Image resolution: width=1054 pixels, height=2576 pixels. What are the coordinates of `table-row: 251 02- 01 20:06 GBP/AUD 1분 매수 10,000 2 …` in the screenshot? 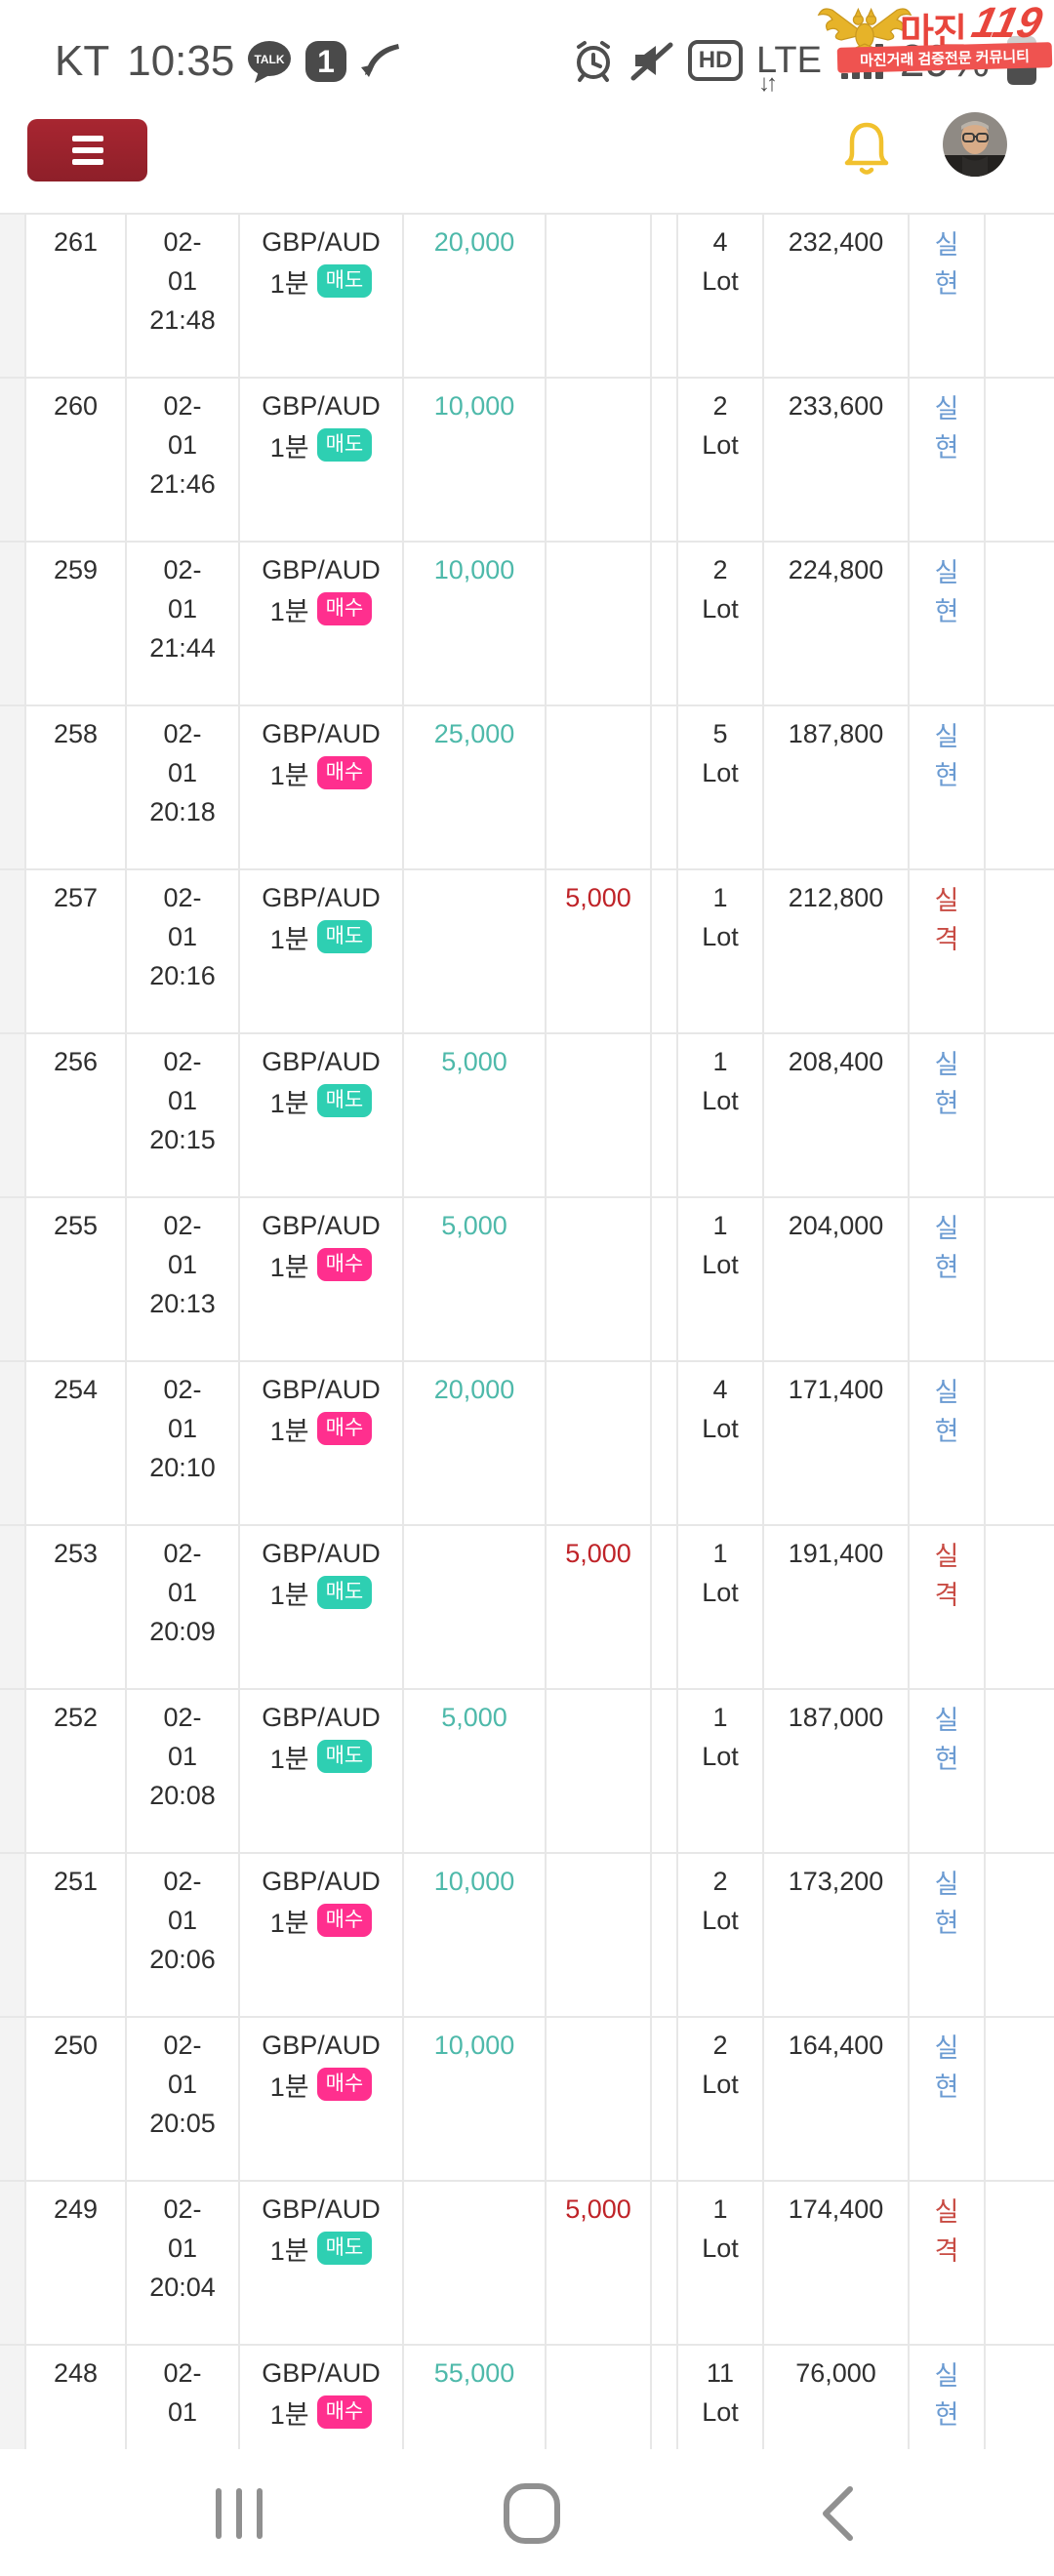 It's located at (527, 1936).